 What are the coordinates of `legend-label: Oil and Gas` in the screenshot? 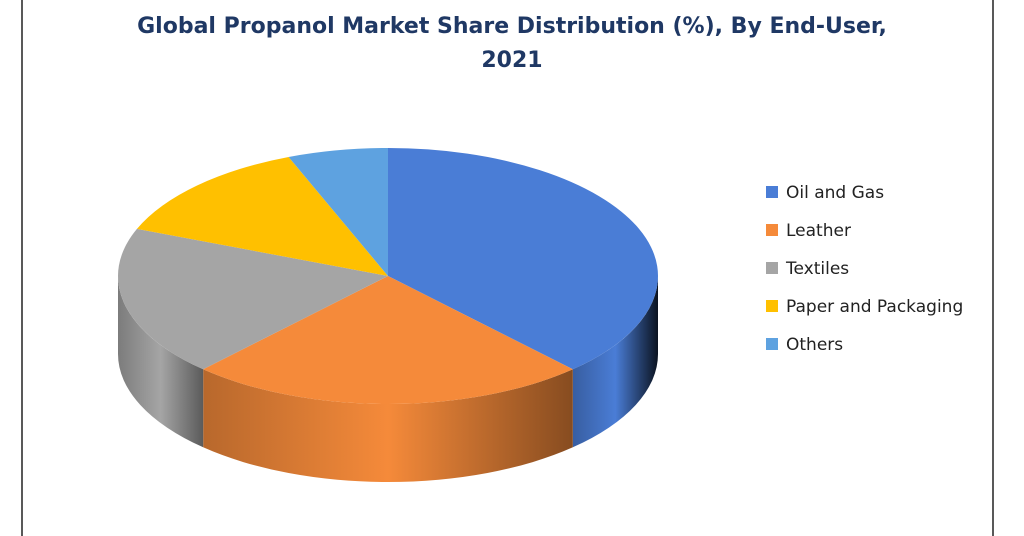 It's located at (835, 193).